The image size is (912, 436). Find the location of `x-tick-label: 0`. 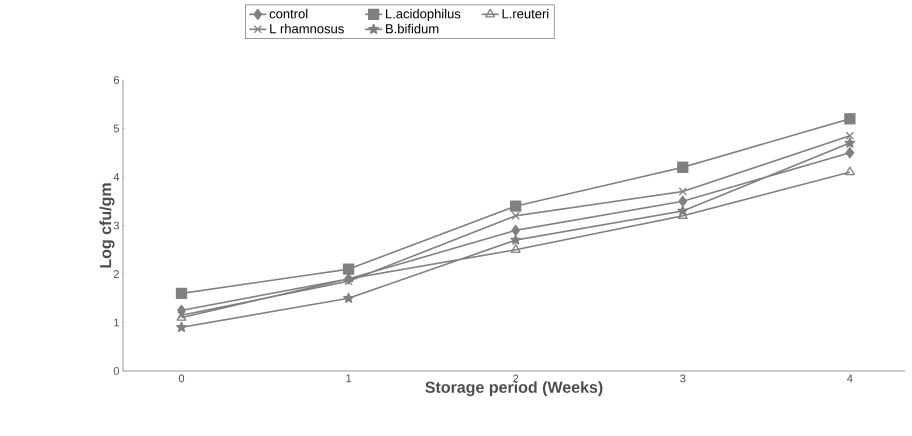

x-tick-label: 0 is located at coordinates (181, 378).